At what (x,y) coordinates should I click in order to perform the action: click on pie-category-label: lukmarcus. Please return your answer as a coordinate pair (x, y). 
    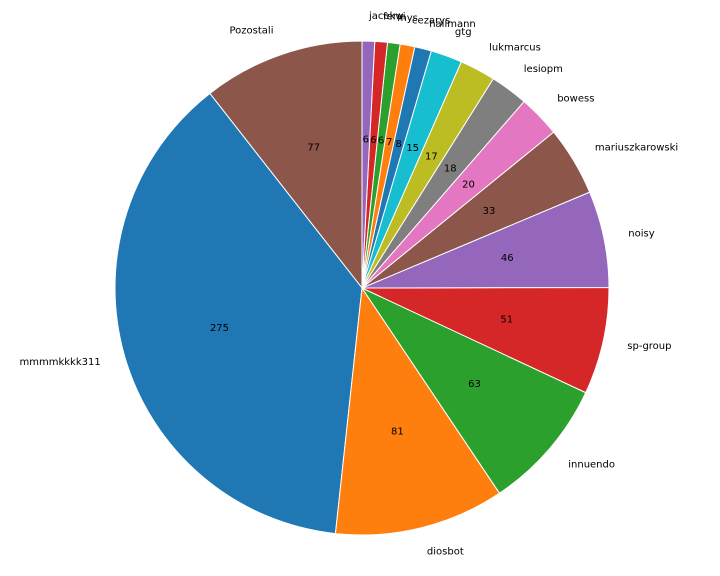
    Looking at the image, I should click on (515, 47).